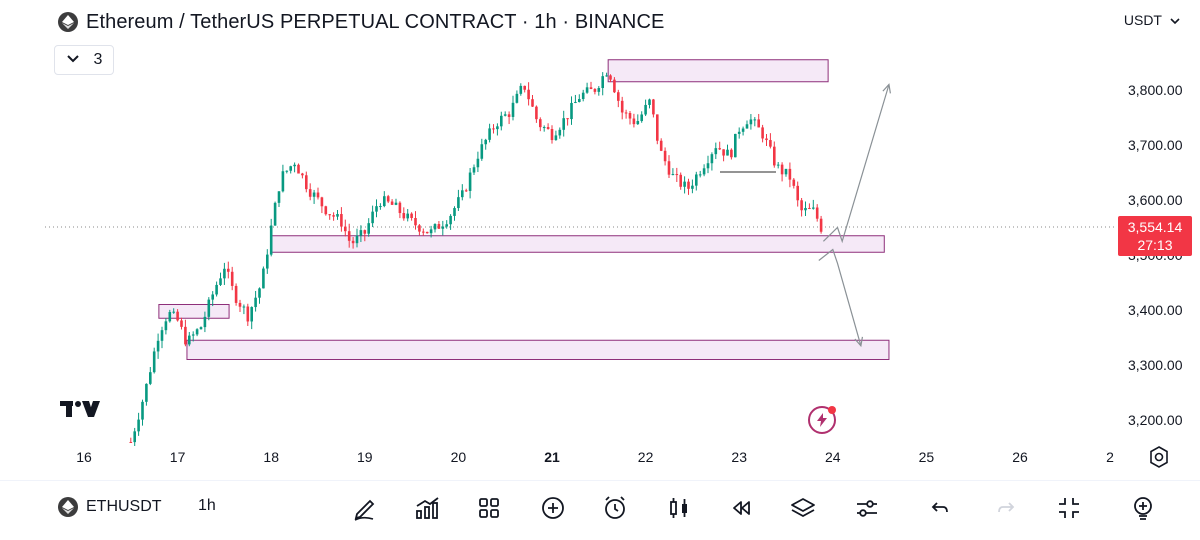 Image resolution: width=1200 pixels, height=540 pixels. I want to click on time-tick-label: 21, so click(552, 457).